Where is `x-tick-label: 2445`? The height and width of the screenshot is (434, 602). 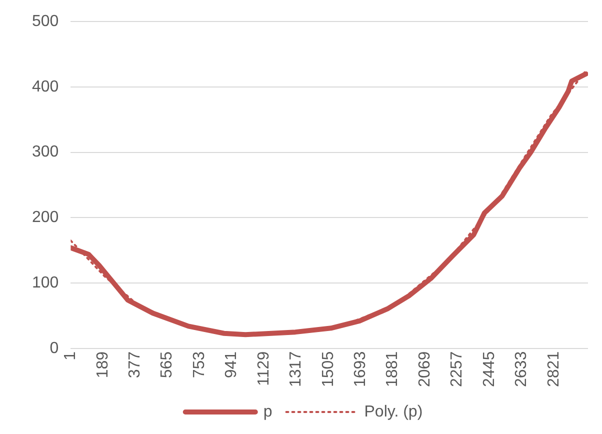 x-tick-label: 2445 is located at coordinates (489, 369).